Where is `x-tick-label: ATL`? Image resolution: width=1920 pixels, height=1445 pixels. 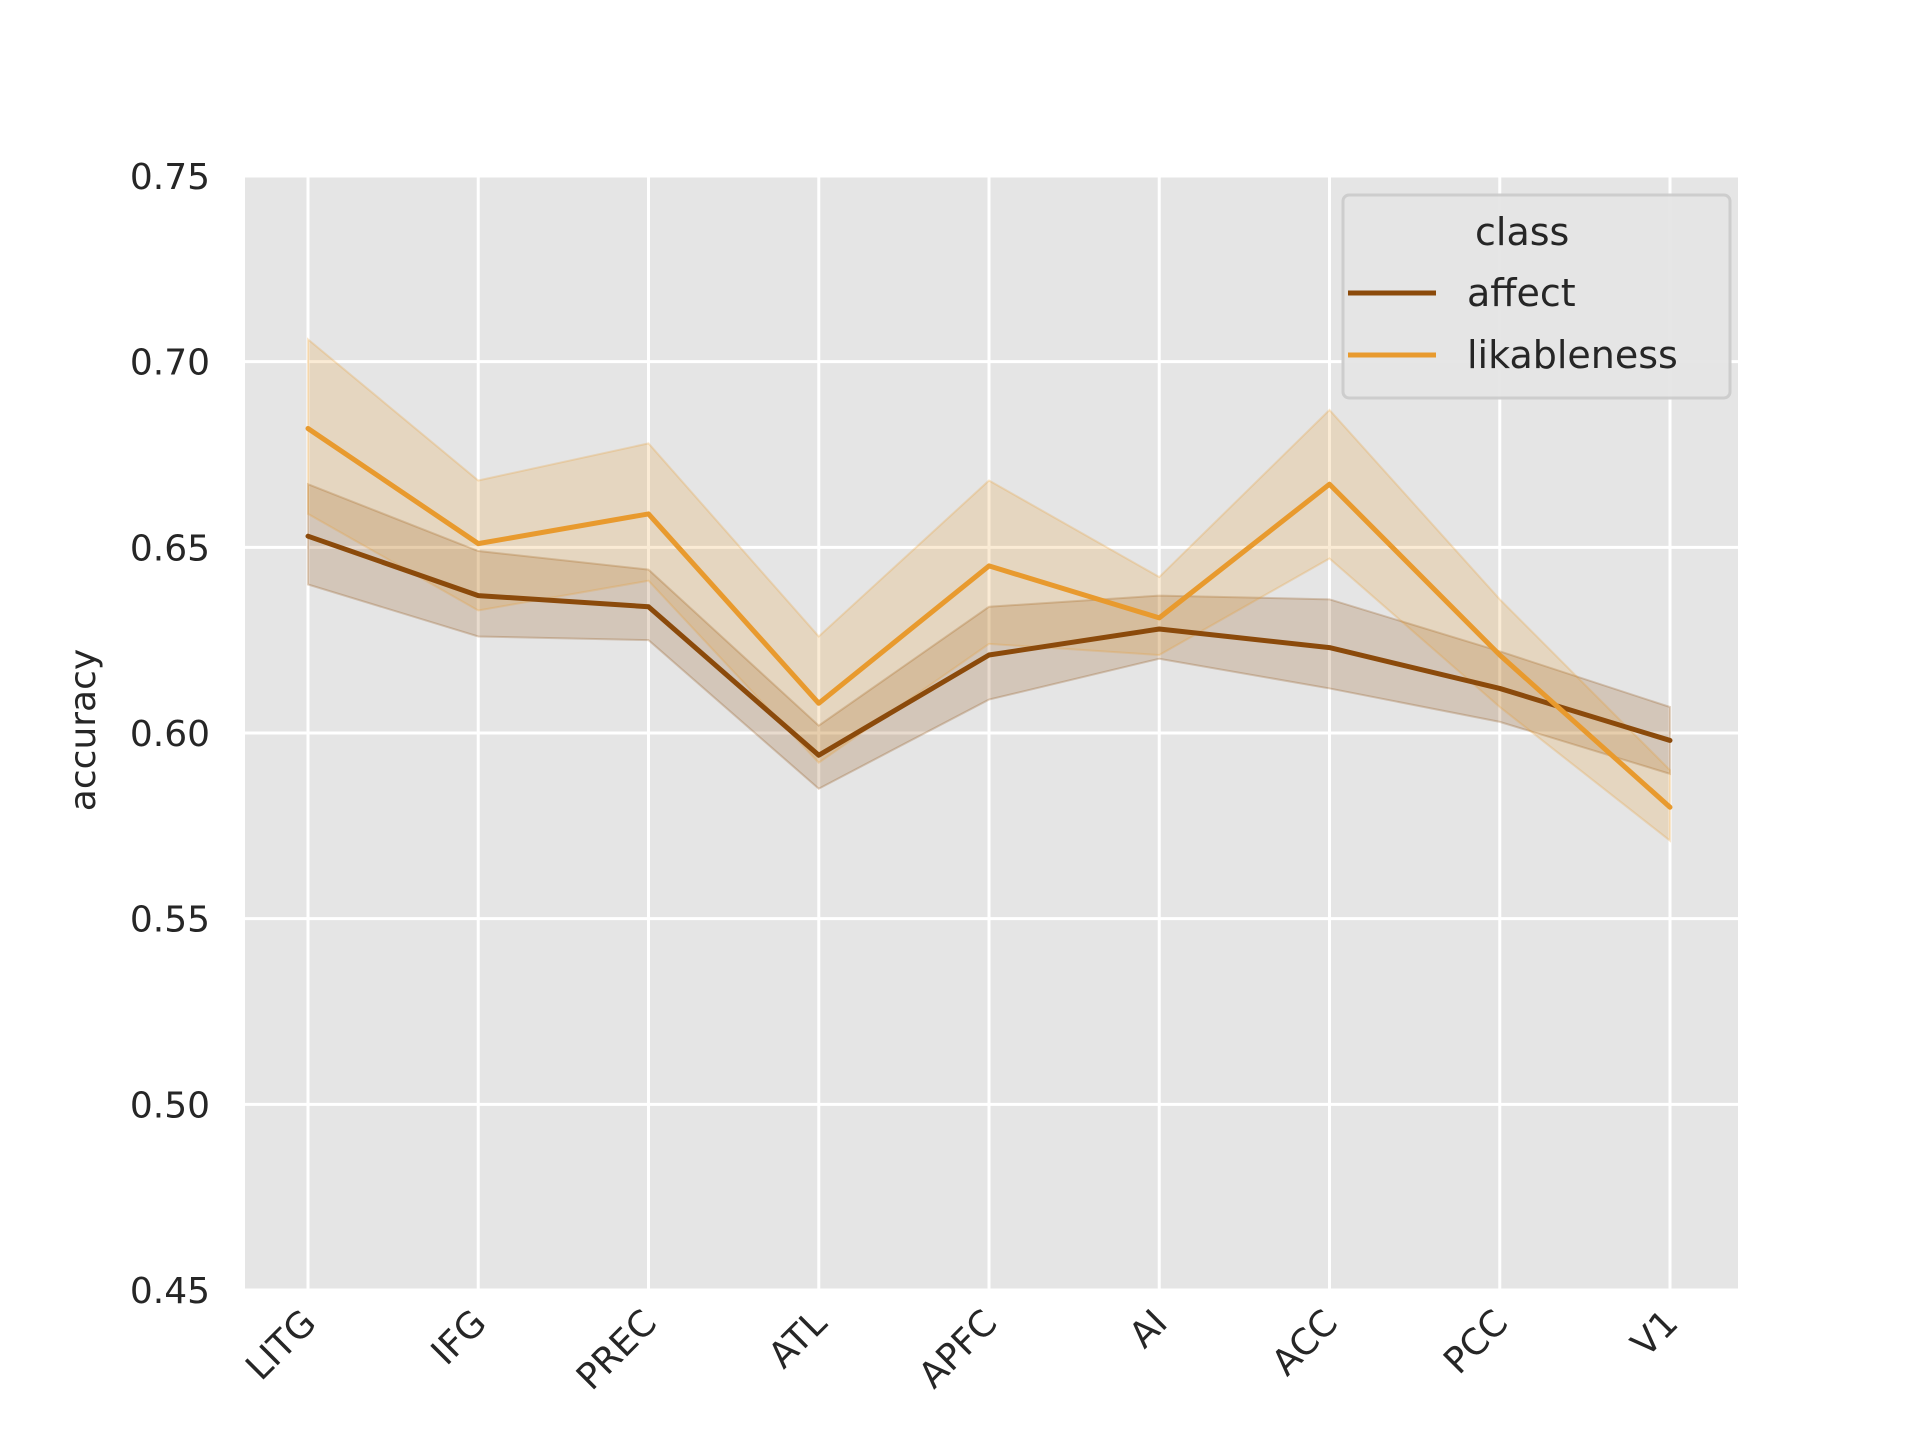 x-tick-label: ATL is located at coordinates (798, 1339).